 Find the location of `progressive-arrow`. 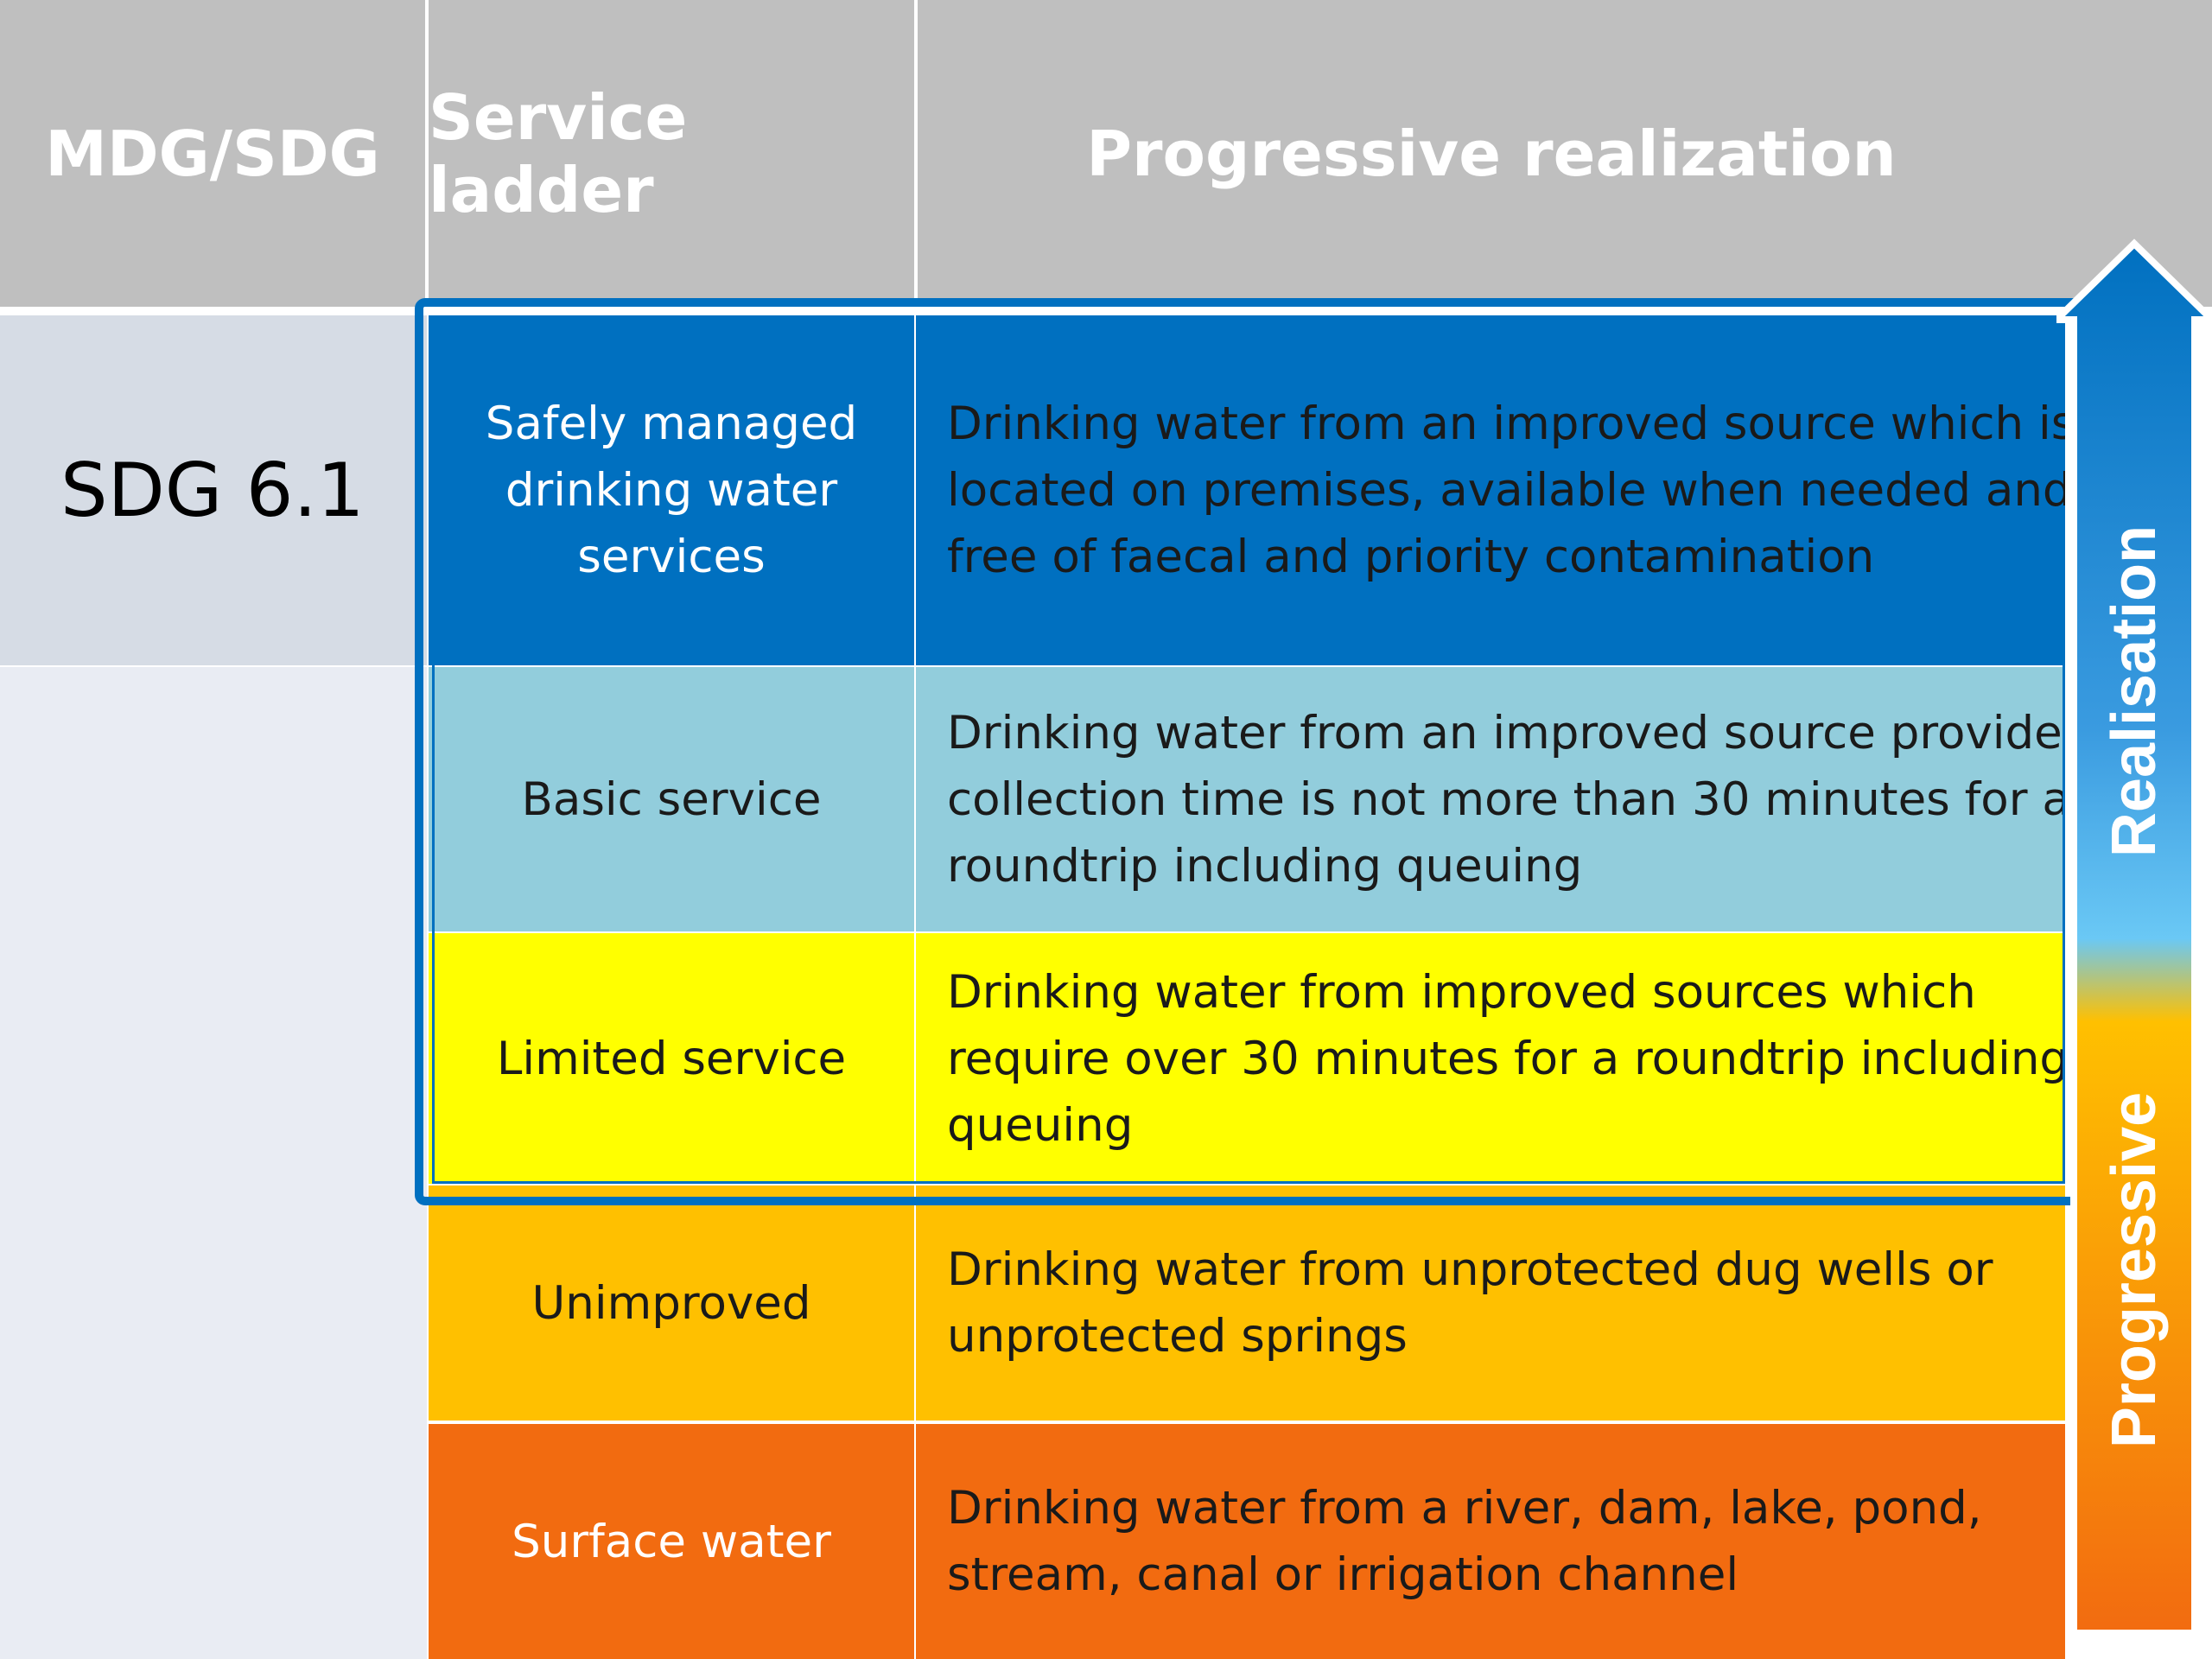

progressive-arrow is located at coordinates (2134, 937).